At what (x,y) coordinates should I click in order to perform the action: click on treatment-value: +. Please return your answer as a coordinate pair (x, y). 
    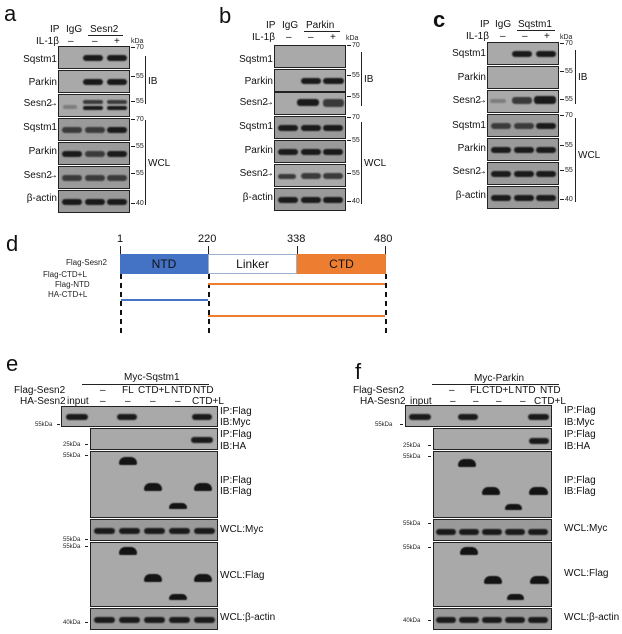
    Looking at the image, I should click on (117, 41).